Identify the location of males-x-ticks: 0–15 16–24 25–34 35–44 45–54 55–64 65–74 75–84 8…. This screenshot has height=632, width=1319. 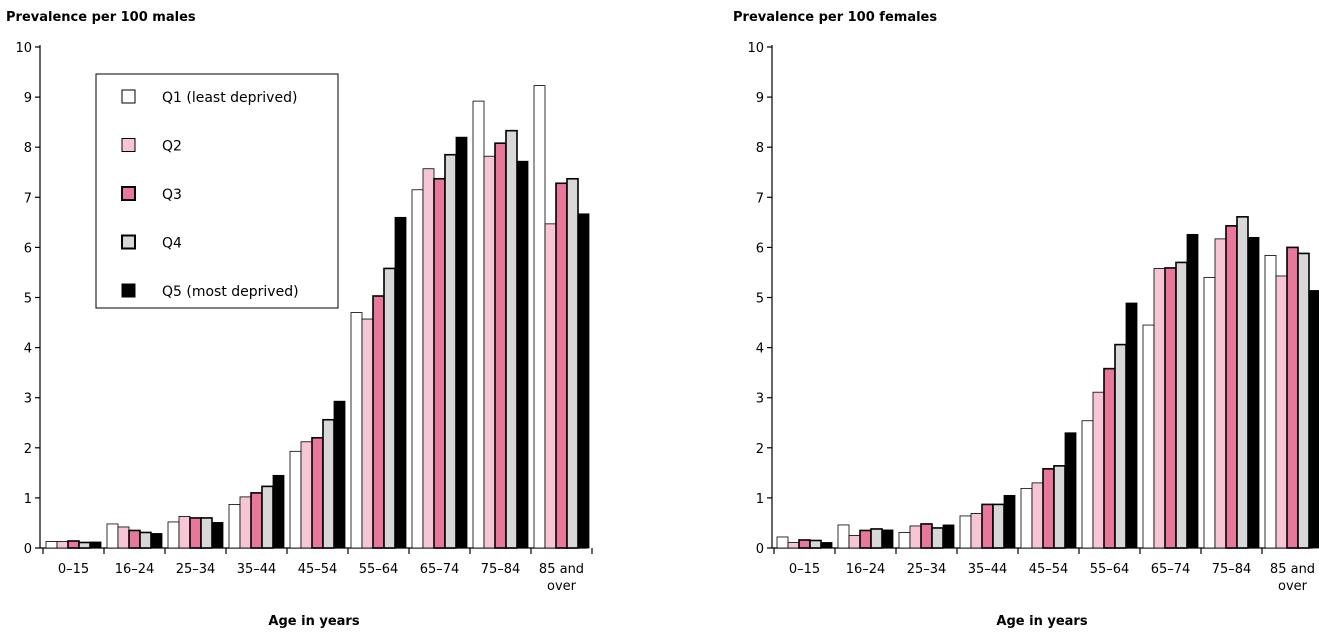
(317, 571).